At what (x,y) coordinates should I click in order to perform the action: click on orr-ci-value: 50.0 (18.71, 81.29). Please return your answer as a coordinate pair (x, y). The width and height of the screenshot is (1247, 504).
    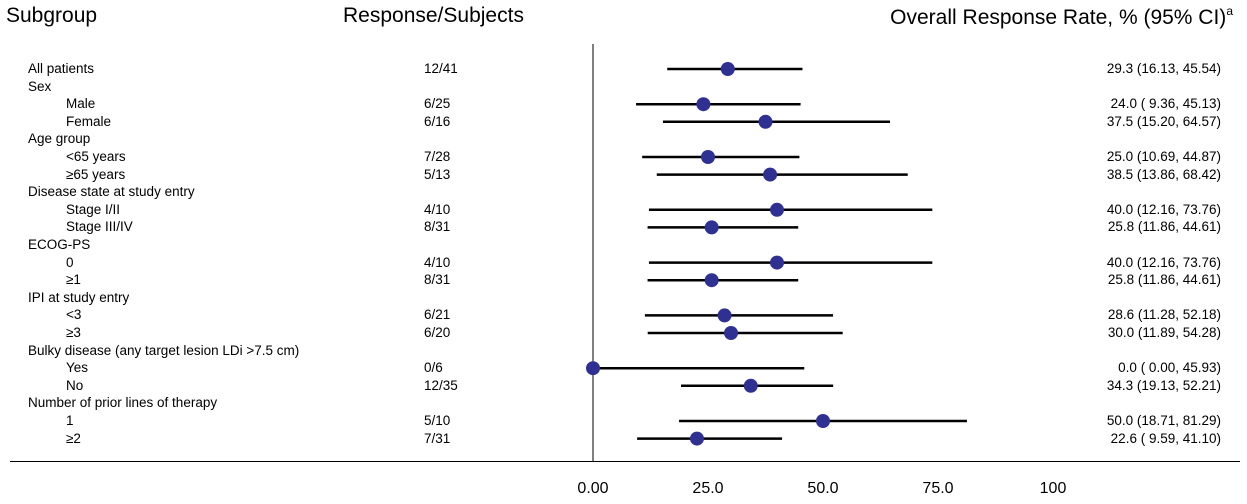
    Looking at the image, I should click on (1163, 420).